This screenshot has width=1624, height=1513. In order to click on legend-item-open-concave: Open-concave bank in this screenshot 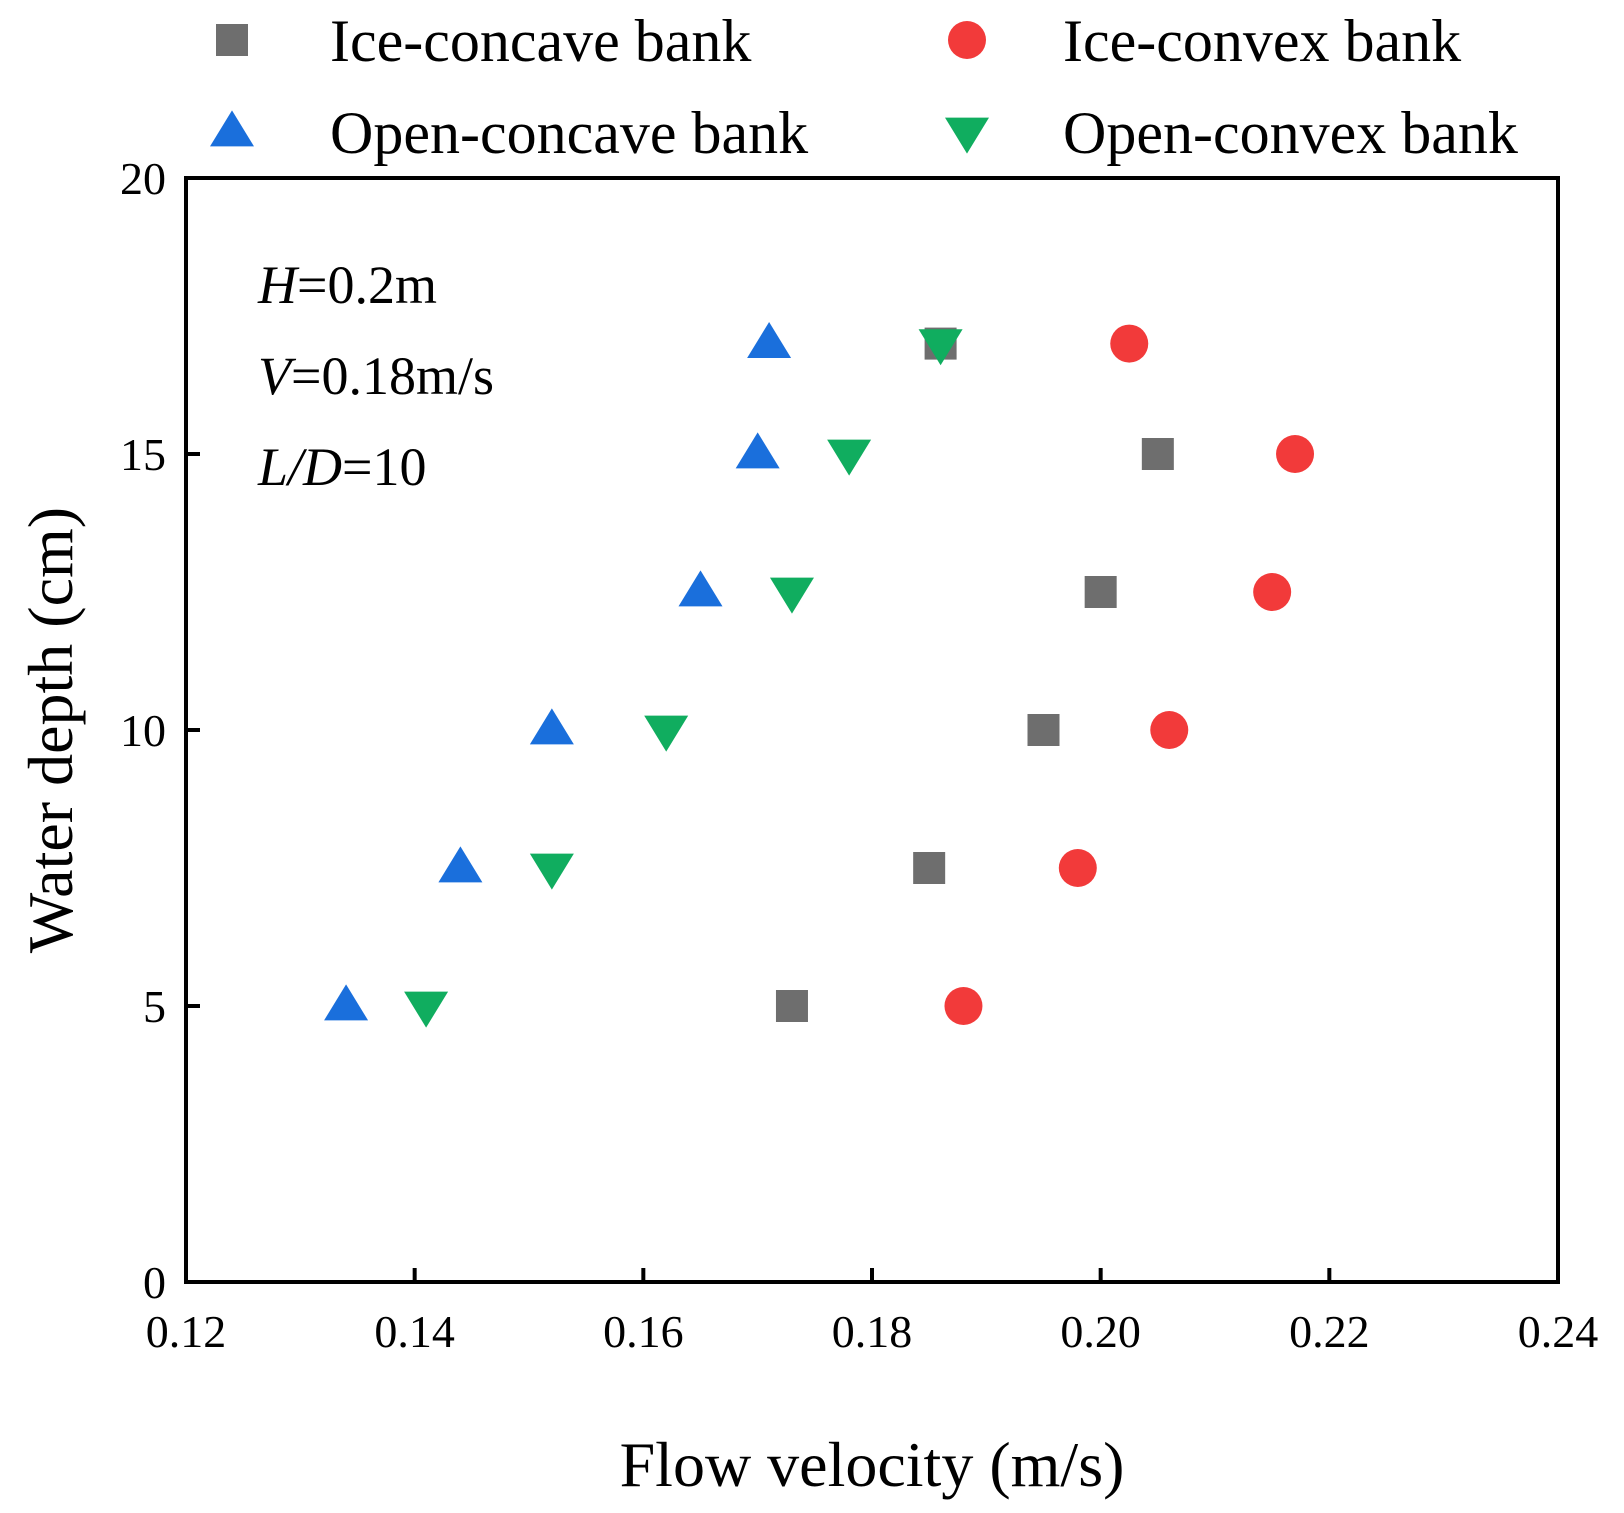, I will do `click(509, 133)`.